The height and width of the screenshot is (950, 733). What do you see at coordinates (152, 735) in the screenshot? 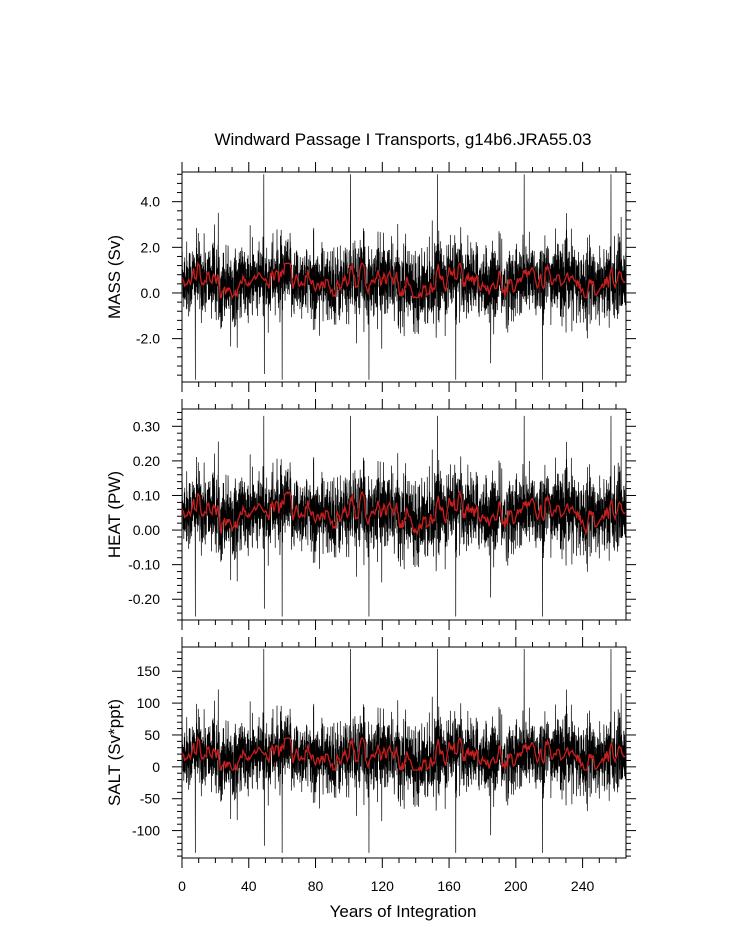
I see `y-tick-label: 50` at bounding box center [152, 735].